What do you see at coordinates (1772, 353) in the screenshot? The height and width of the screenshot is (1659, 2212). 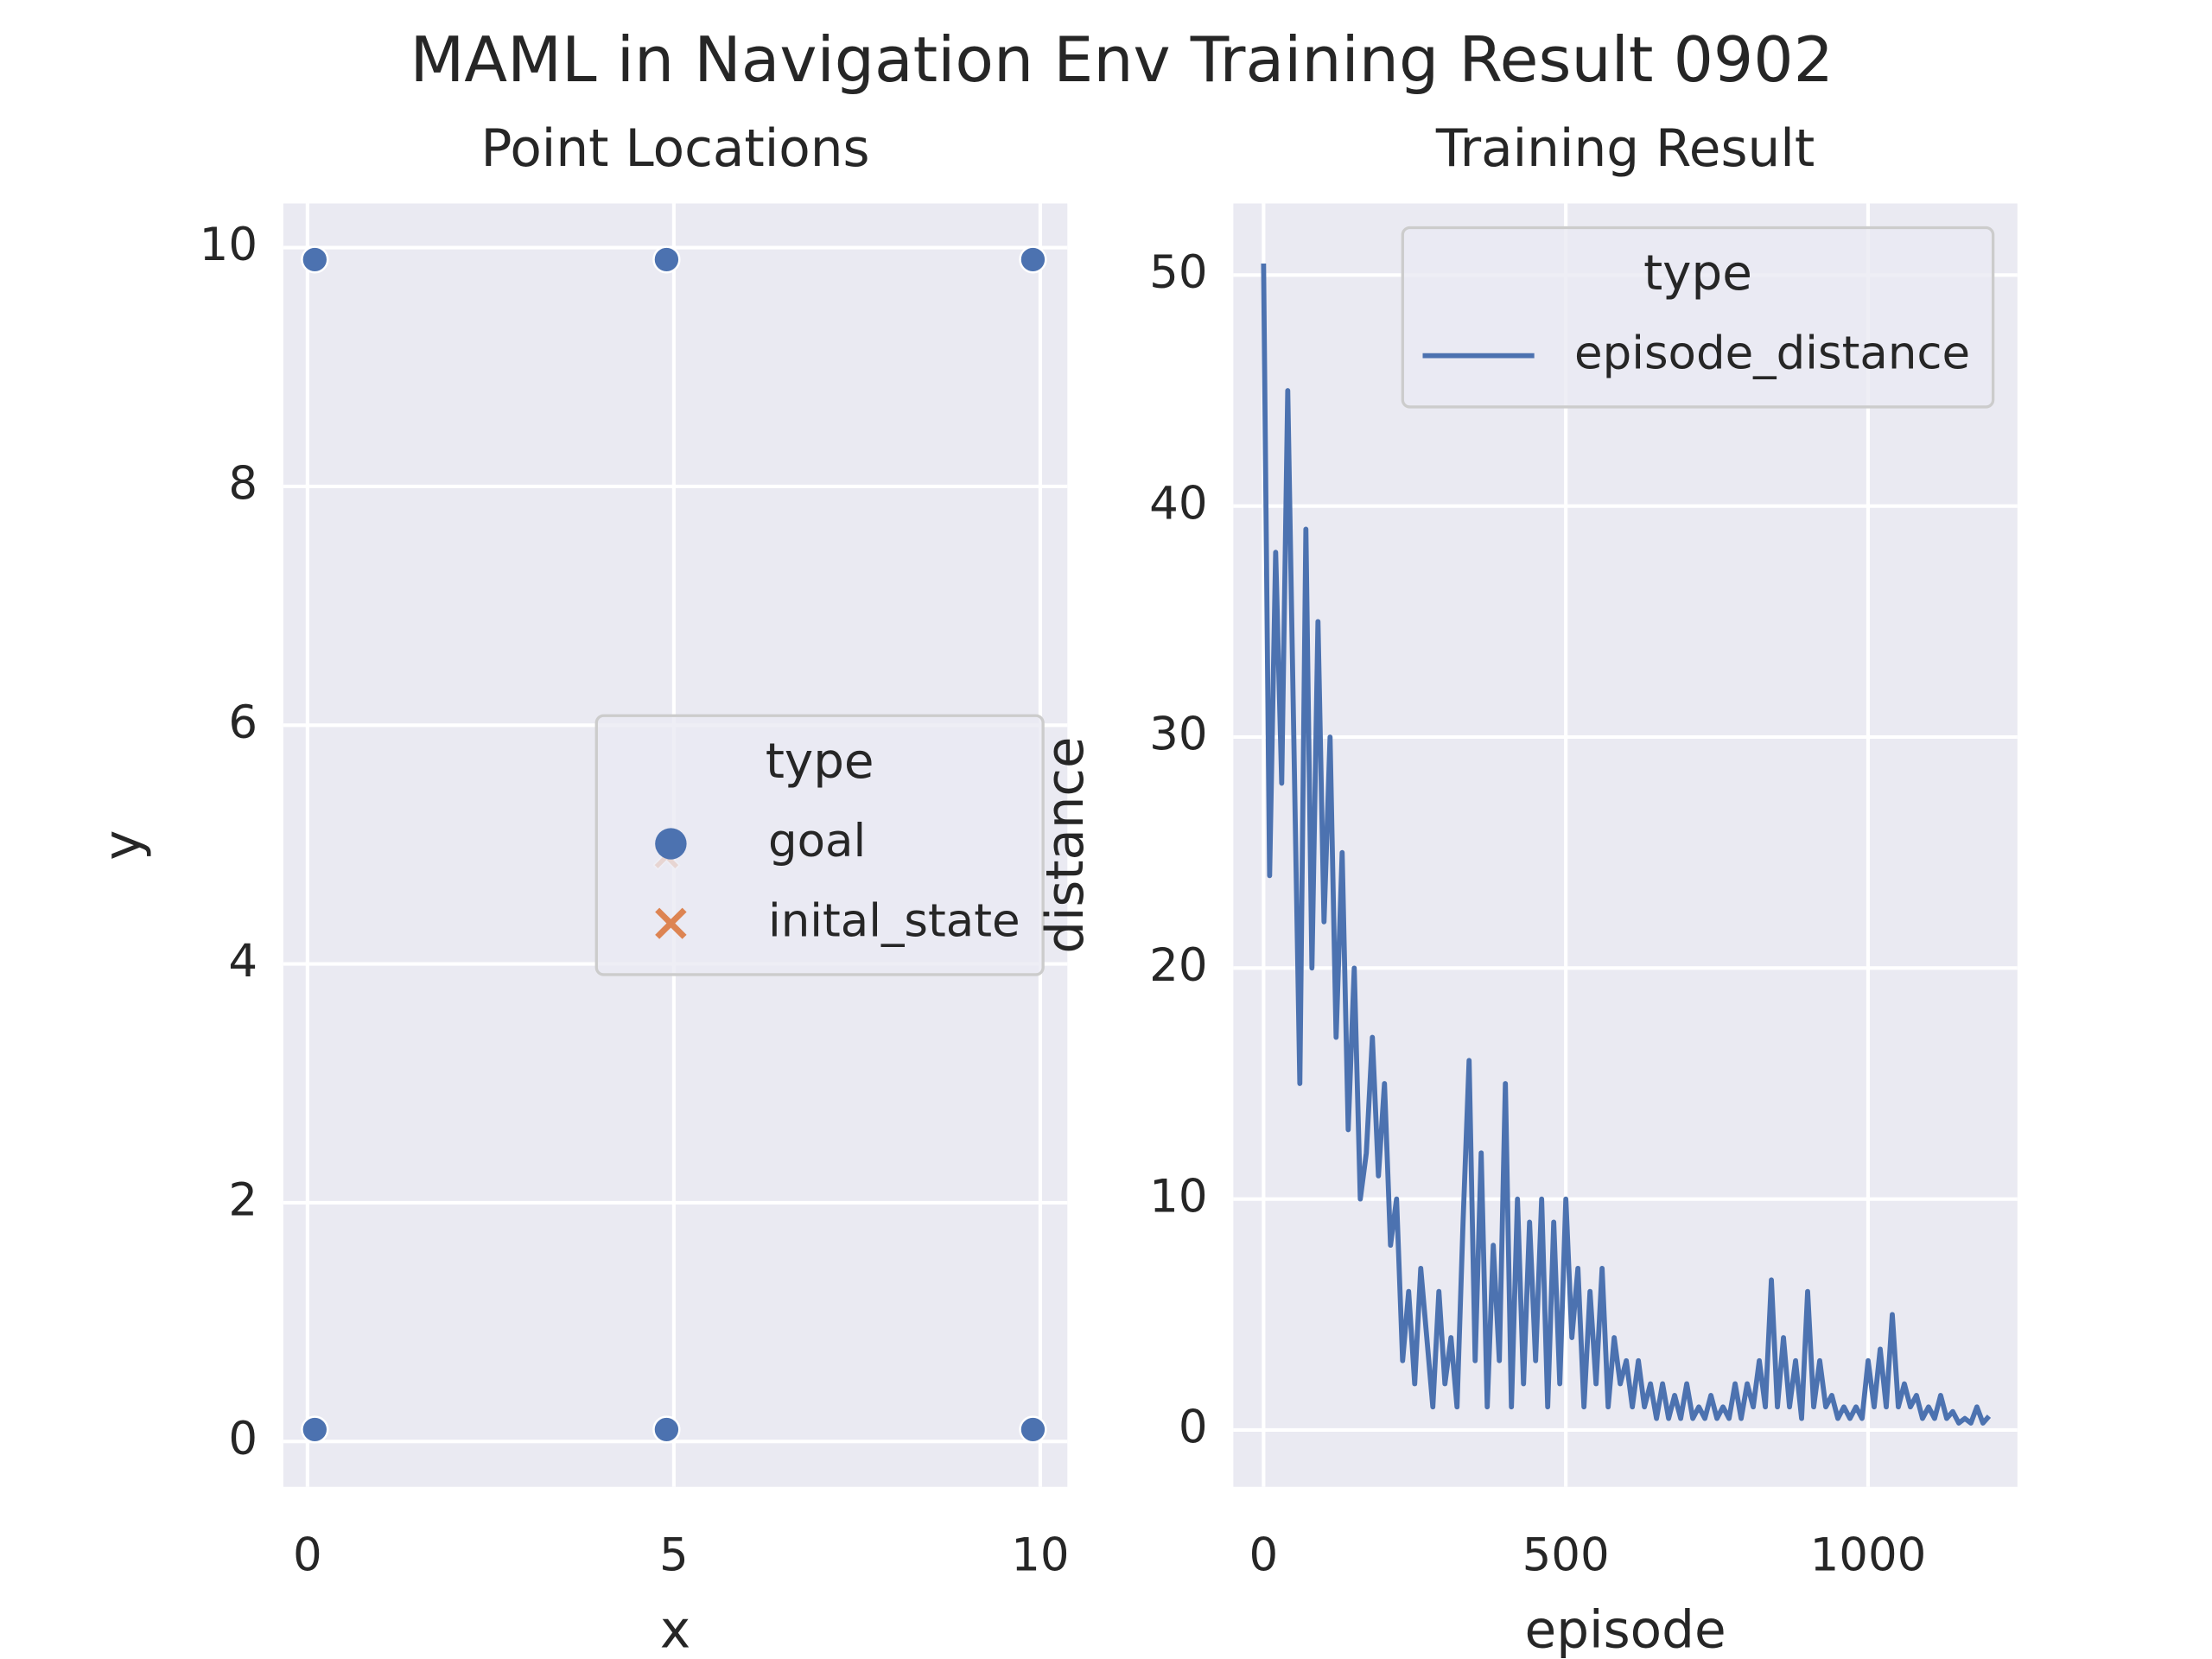 I see `legend-label: episode_distance` at bounding box center [1772, 353].